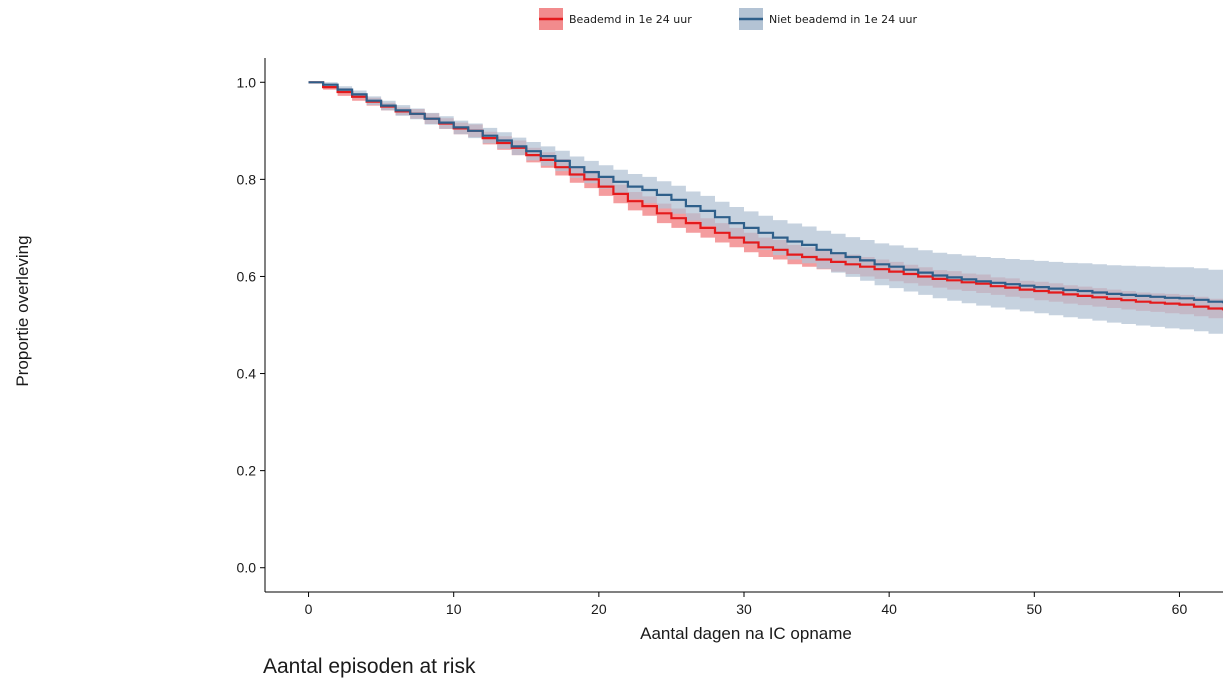 Image resolution: width=1223 pixels, height=688 pixels. What do you see at coordinates (630, 19) in the screenshot?
I see `legend-label-beademd: Beademd in 1e 24 uur` at bounding box center [630, 19].